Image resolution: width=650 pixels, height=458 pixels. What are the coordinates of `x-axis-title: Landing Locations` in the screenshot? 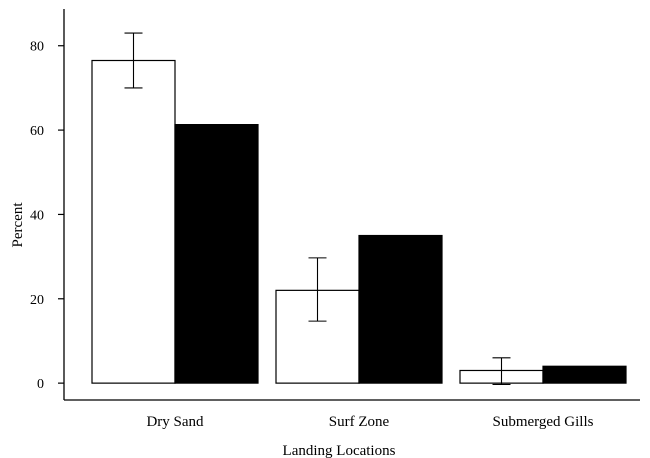 It's located at (339, 450).